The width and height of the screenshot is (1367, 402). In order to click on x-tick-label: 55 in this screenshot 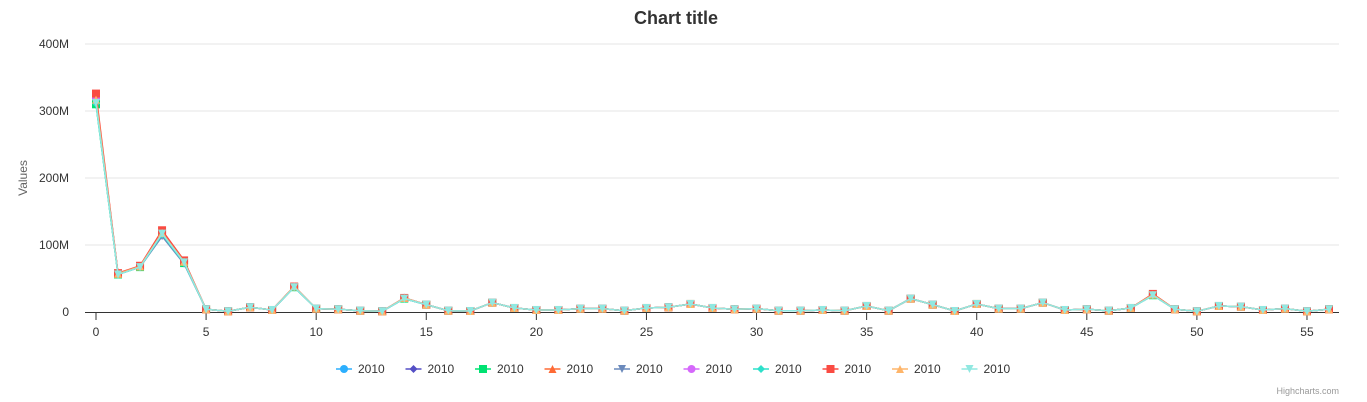, I will do `click(1307, 332)`.